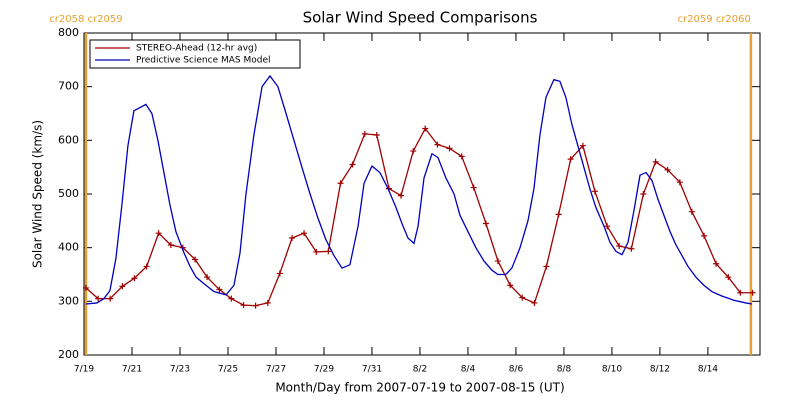  I want to click on legend-label: Predictive Science MAS Model, so click(203, 61).